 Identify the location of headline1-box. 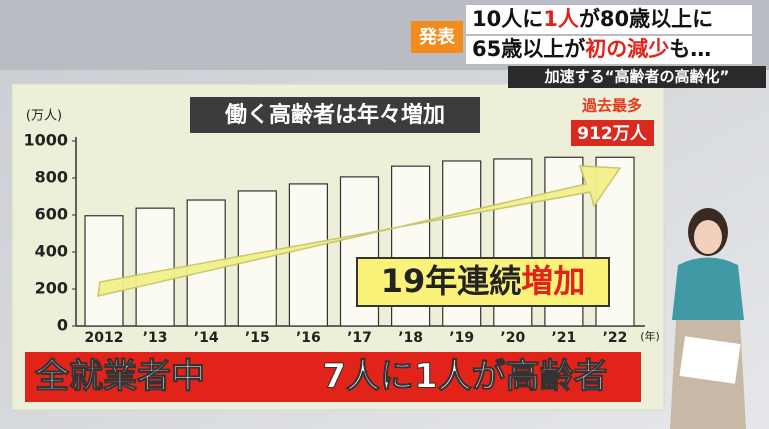
(609, 19).